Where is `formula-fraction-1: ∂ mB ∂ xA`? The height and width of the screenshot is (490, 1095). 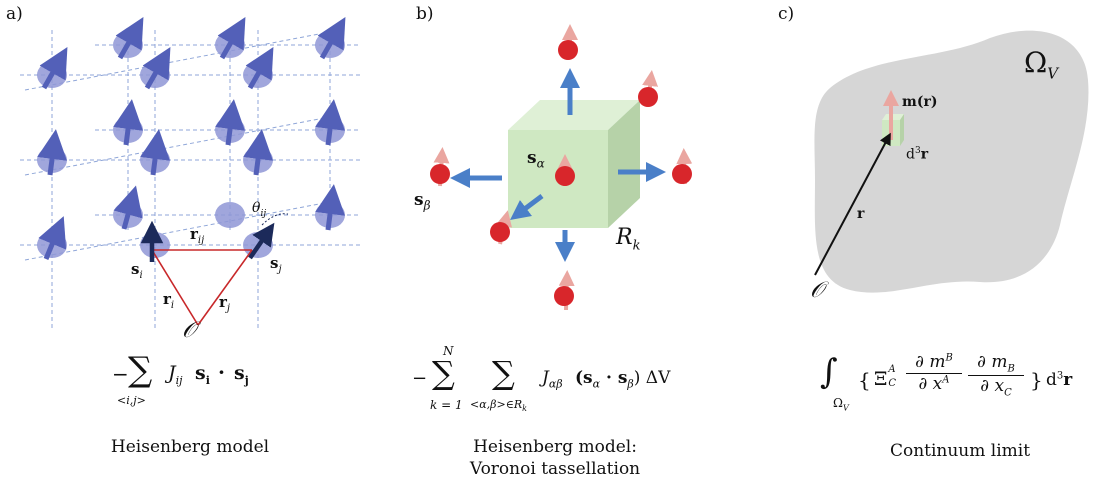
formula-fraction-1: ∂ mB ∂ xA is located at coordinates (934, 373).